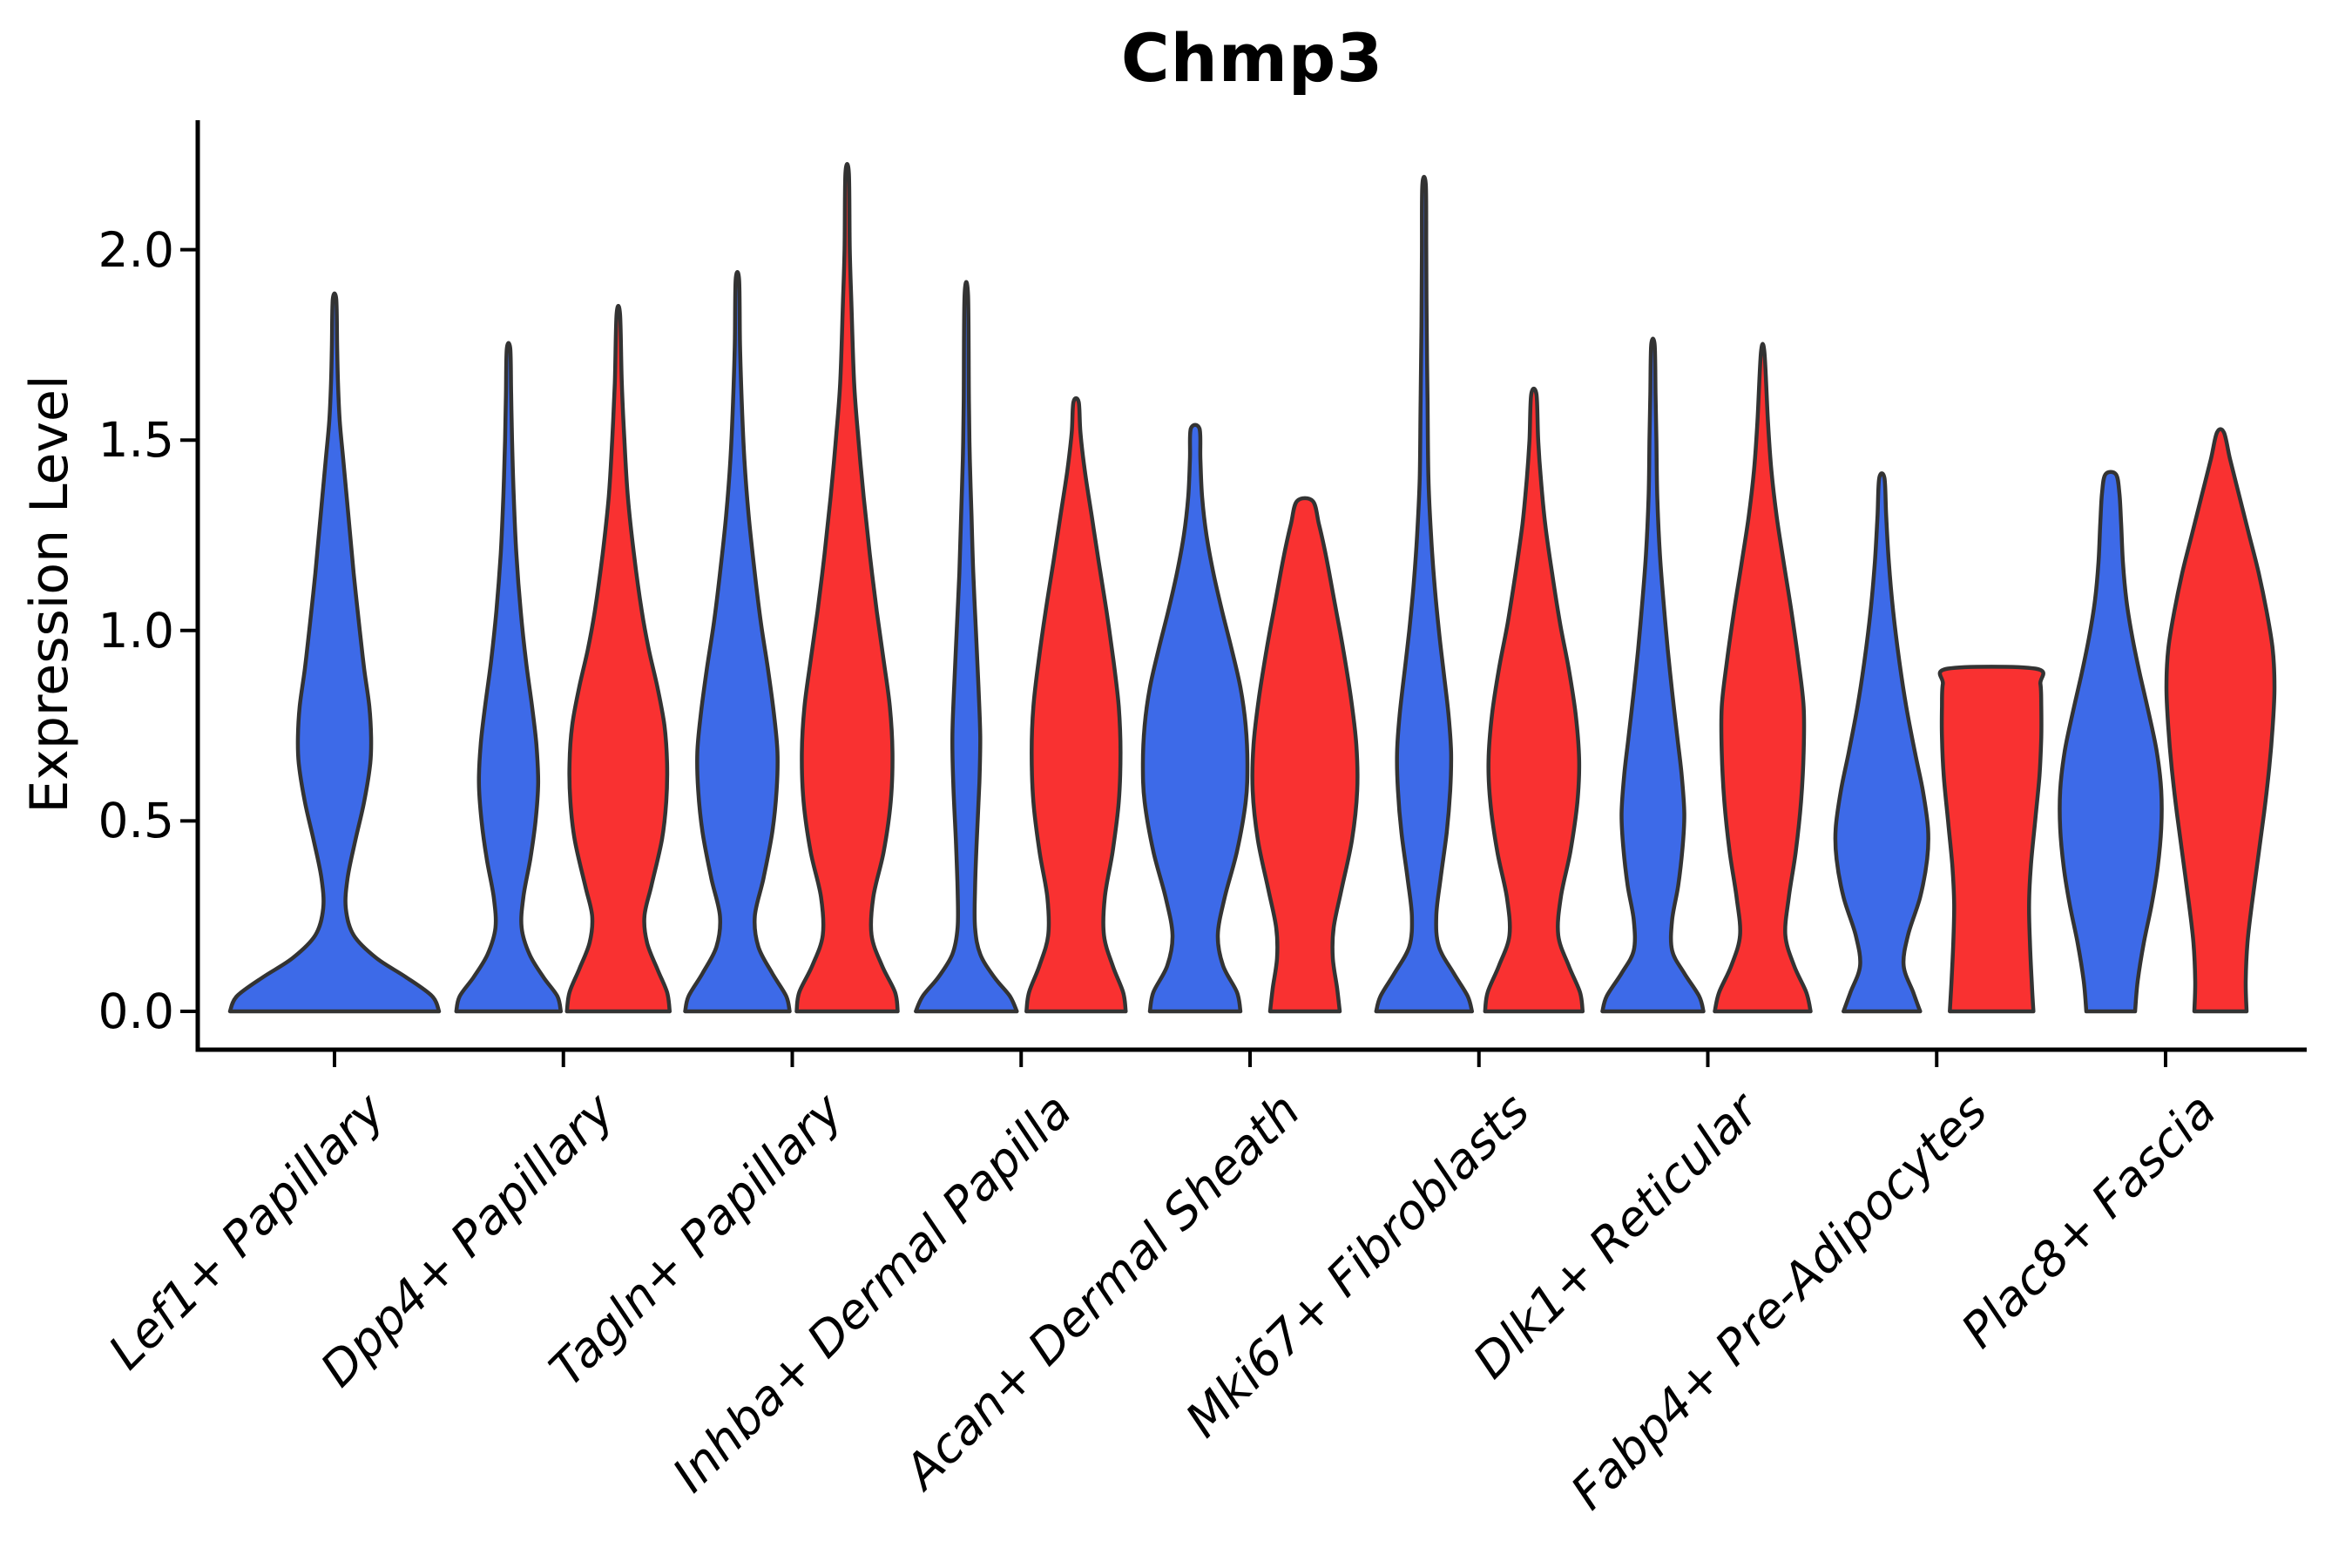 The width and height of the screenshot is (2352, 1568). I want to click on violin-lef1-papillary-blue, so click(334, 652).